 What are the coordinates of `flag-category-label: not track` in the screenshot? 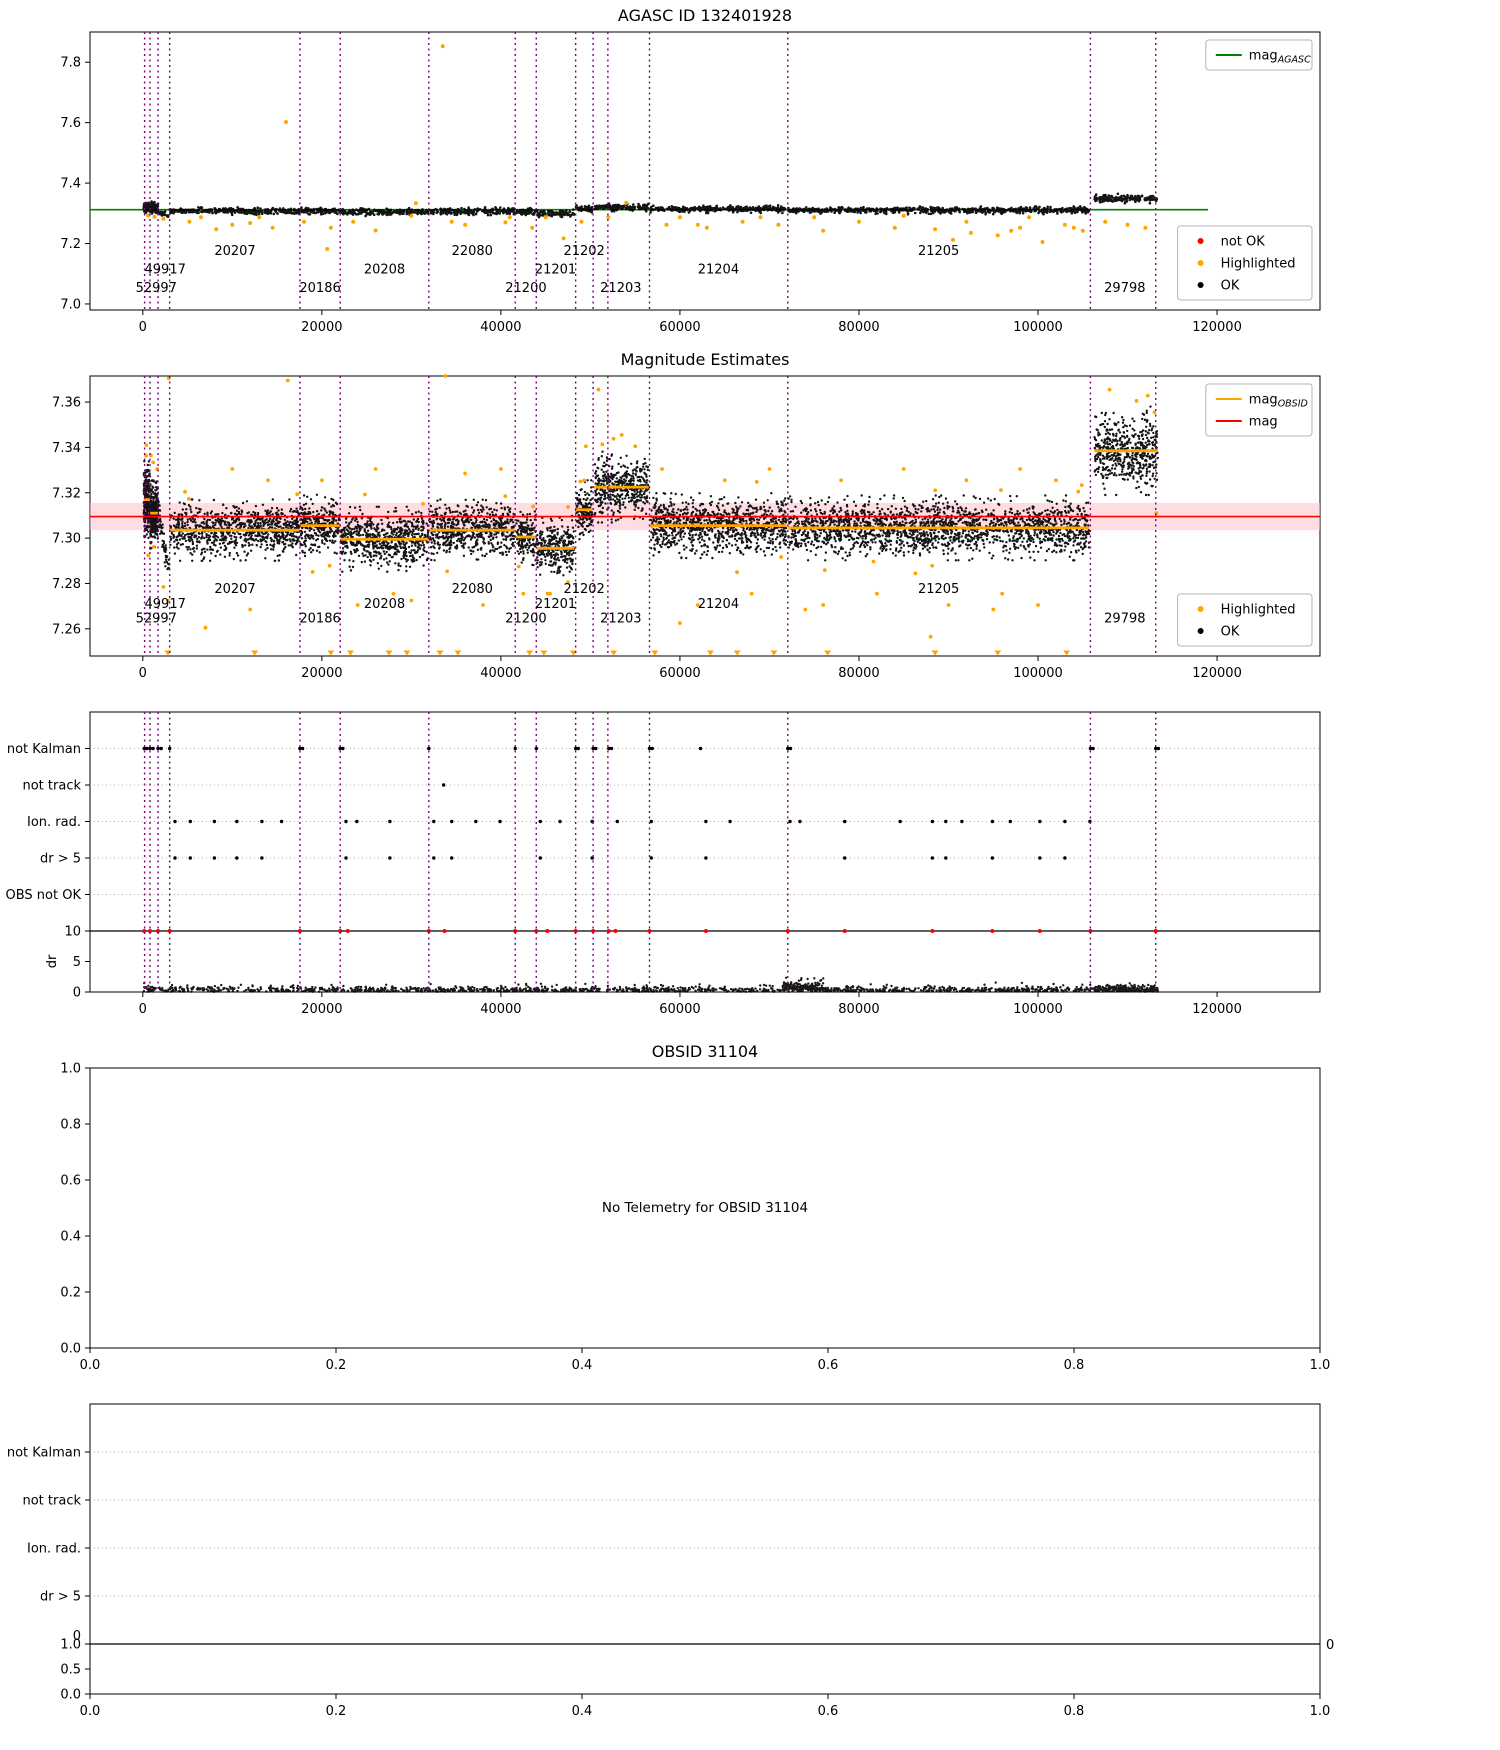 It's located at (51, 1501).